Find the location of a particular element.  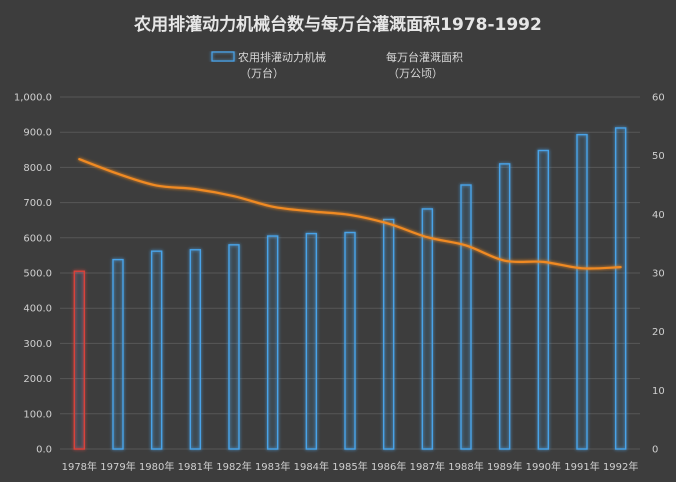

left-tick-label: 1,000.0 is located at coordinates (33, 98).